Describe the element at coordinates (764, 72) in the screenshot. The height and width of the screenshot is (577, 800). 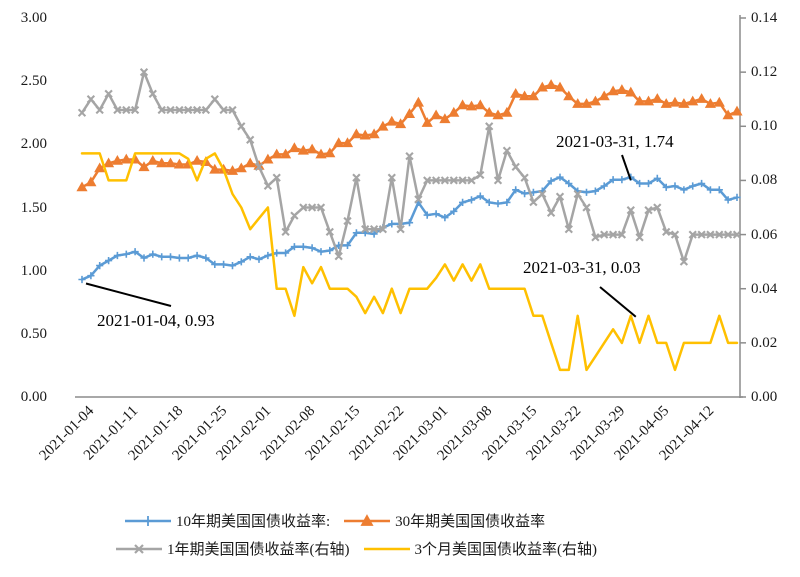
I see `right-axis-tick-label: 0.12` at that location.